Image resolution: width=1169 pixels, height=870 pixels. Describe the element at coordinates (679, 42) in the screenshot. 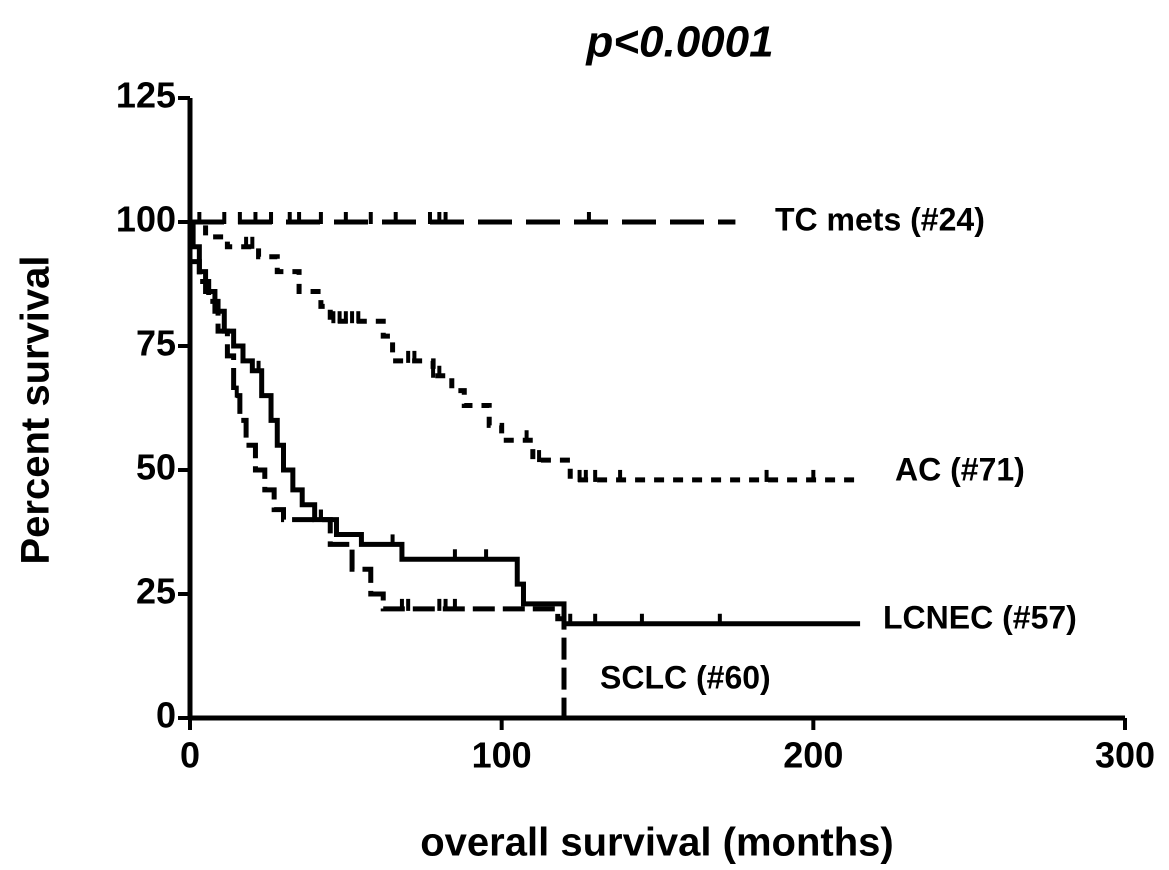

I see `chart-title: p<0.0001` at that location.